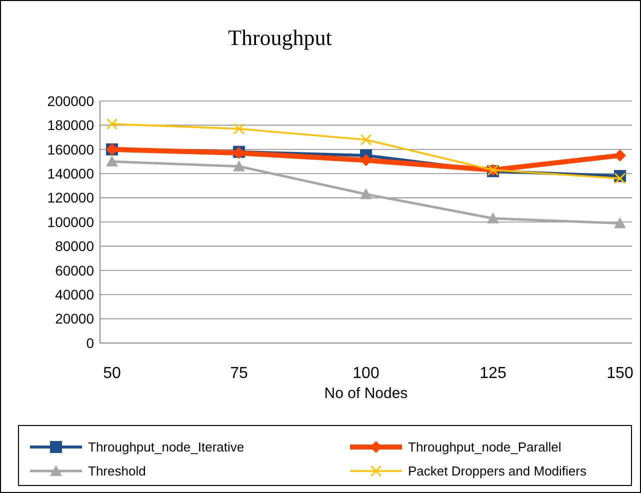  Describe the element at coordinates (70, 174) in the screenshot. I see `y-tick-label: 140000` at that location.